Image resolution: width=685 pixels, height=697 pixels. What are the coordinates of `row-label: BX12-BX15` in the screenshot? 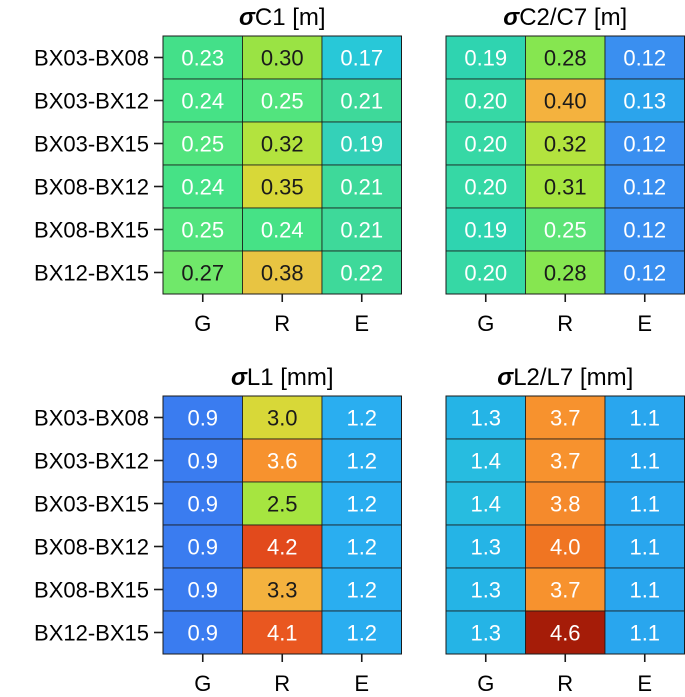 It's located at (91, 633).